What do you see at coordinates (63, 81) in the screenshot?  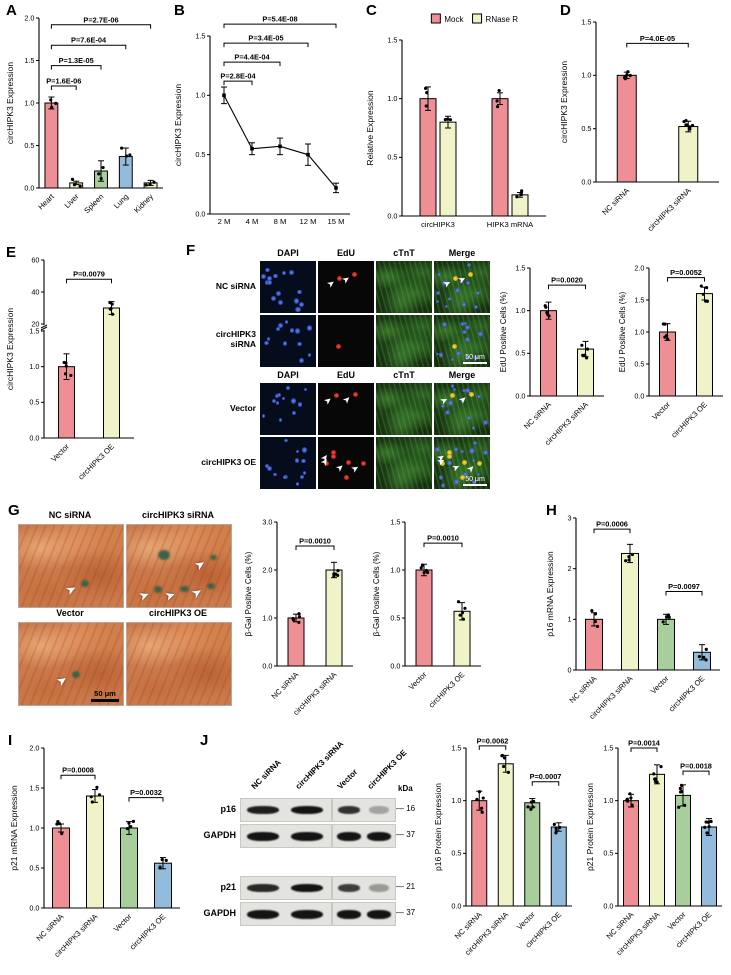 I see `svg-text: P=1.6E-06` at bounding box center [63, 81].